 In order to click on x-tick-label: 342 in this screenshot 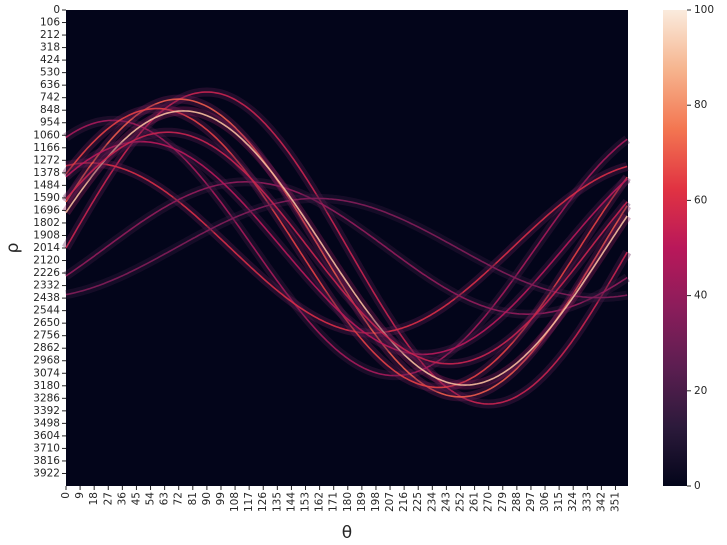, I will do `click(601, 502)`.